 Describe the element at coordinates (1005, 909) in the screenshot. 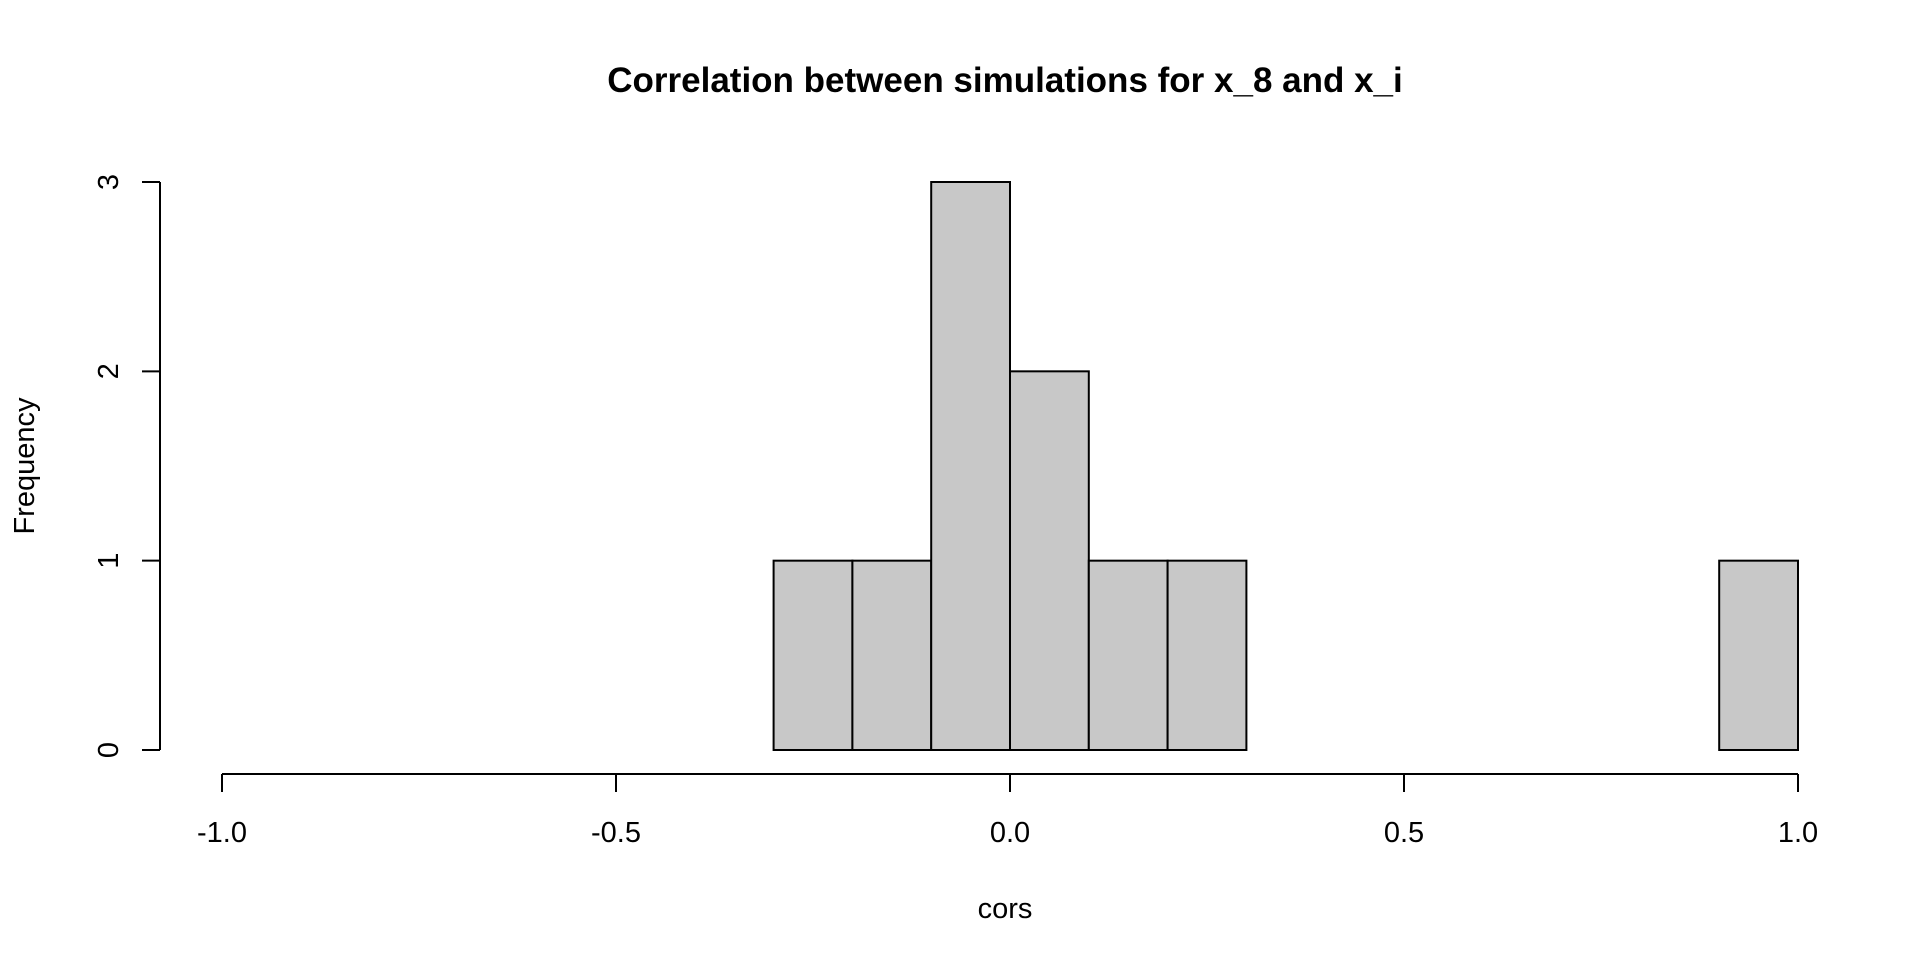

I see `x-axis-label: cors` at that location.